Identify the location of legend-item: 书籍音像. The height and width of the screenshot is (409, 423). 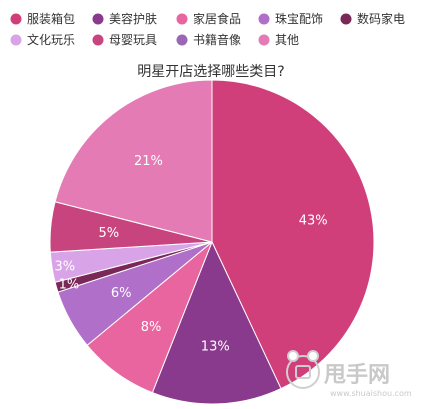
(208, 39).